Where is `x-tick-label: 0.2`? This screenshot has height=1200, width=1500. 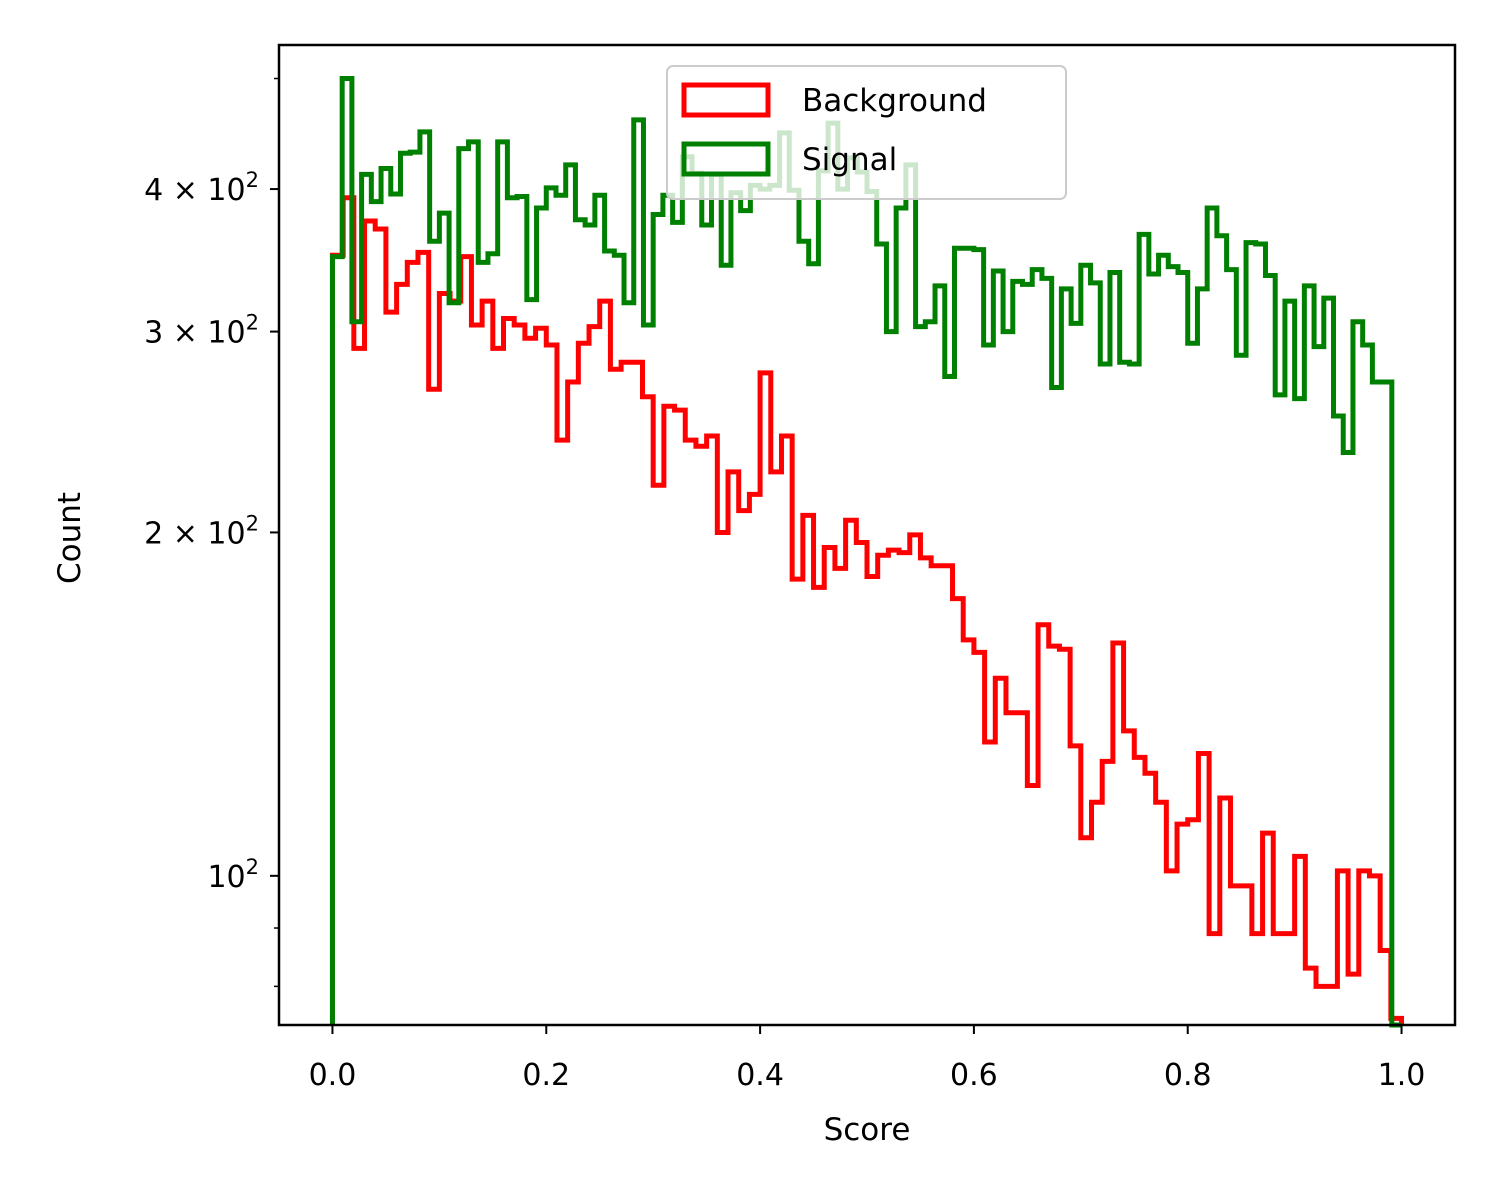 x-tick-label: 0.2 is located at coordinates (546, 1075).